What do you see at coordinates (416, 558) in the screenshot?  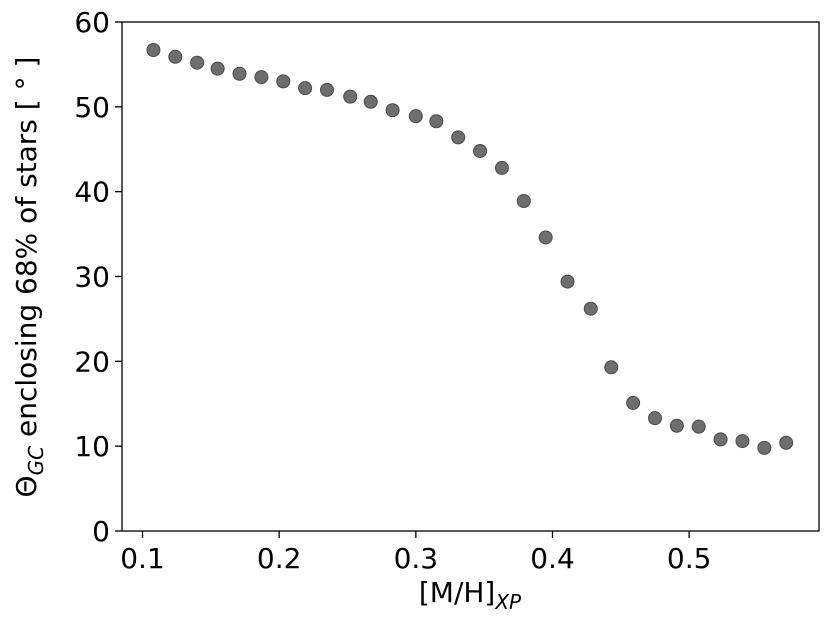 I see `x-tick-label: 0.3` at bounding box center [416, 558].